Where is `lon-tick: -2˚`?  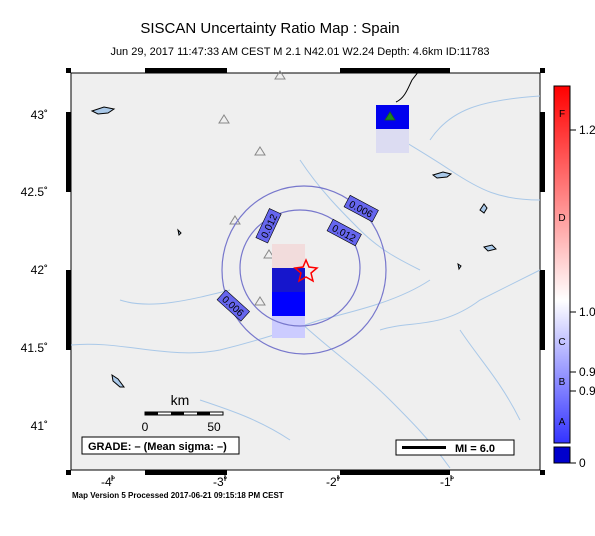
lon-tick: -2˚ is located at coordinates (333, 482).